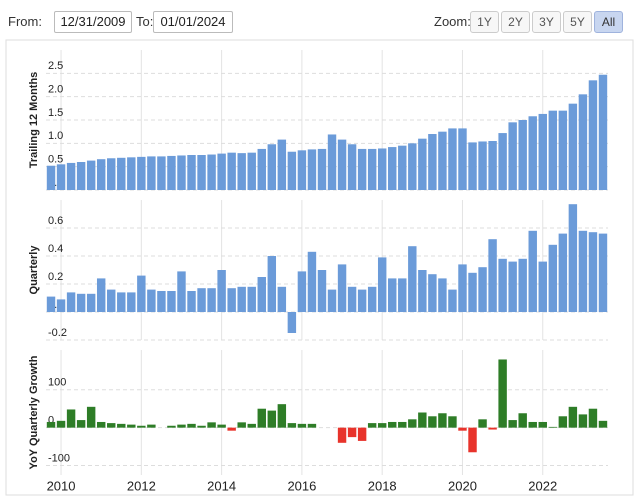 The image size is (640, 499). What do you see at coordinates (484, 22) in the screenshot?
I see `zoom-button: 1Y` at bounding box center [484, 22].